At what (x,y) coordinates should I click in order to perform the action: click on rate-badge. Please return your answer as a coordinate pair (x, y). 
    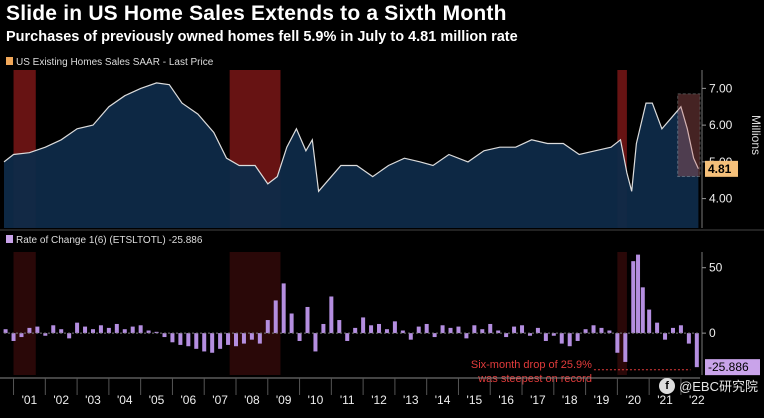
    Looking at the image, I should click on (732, 367).